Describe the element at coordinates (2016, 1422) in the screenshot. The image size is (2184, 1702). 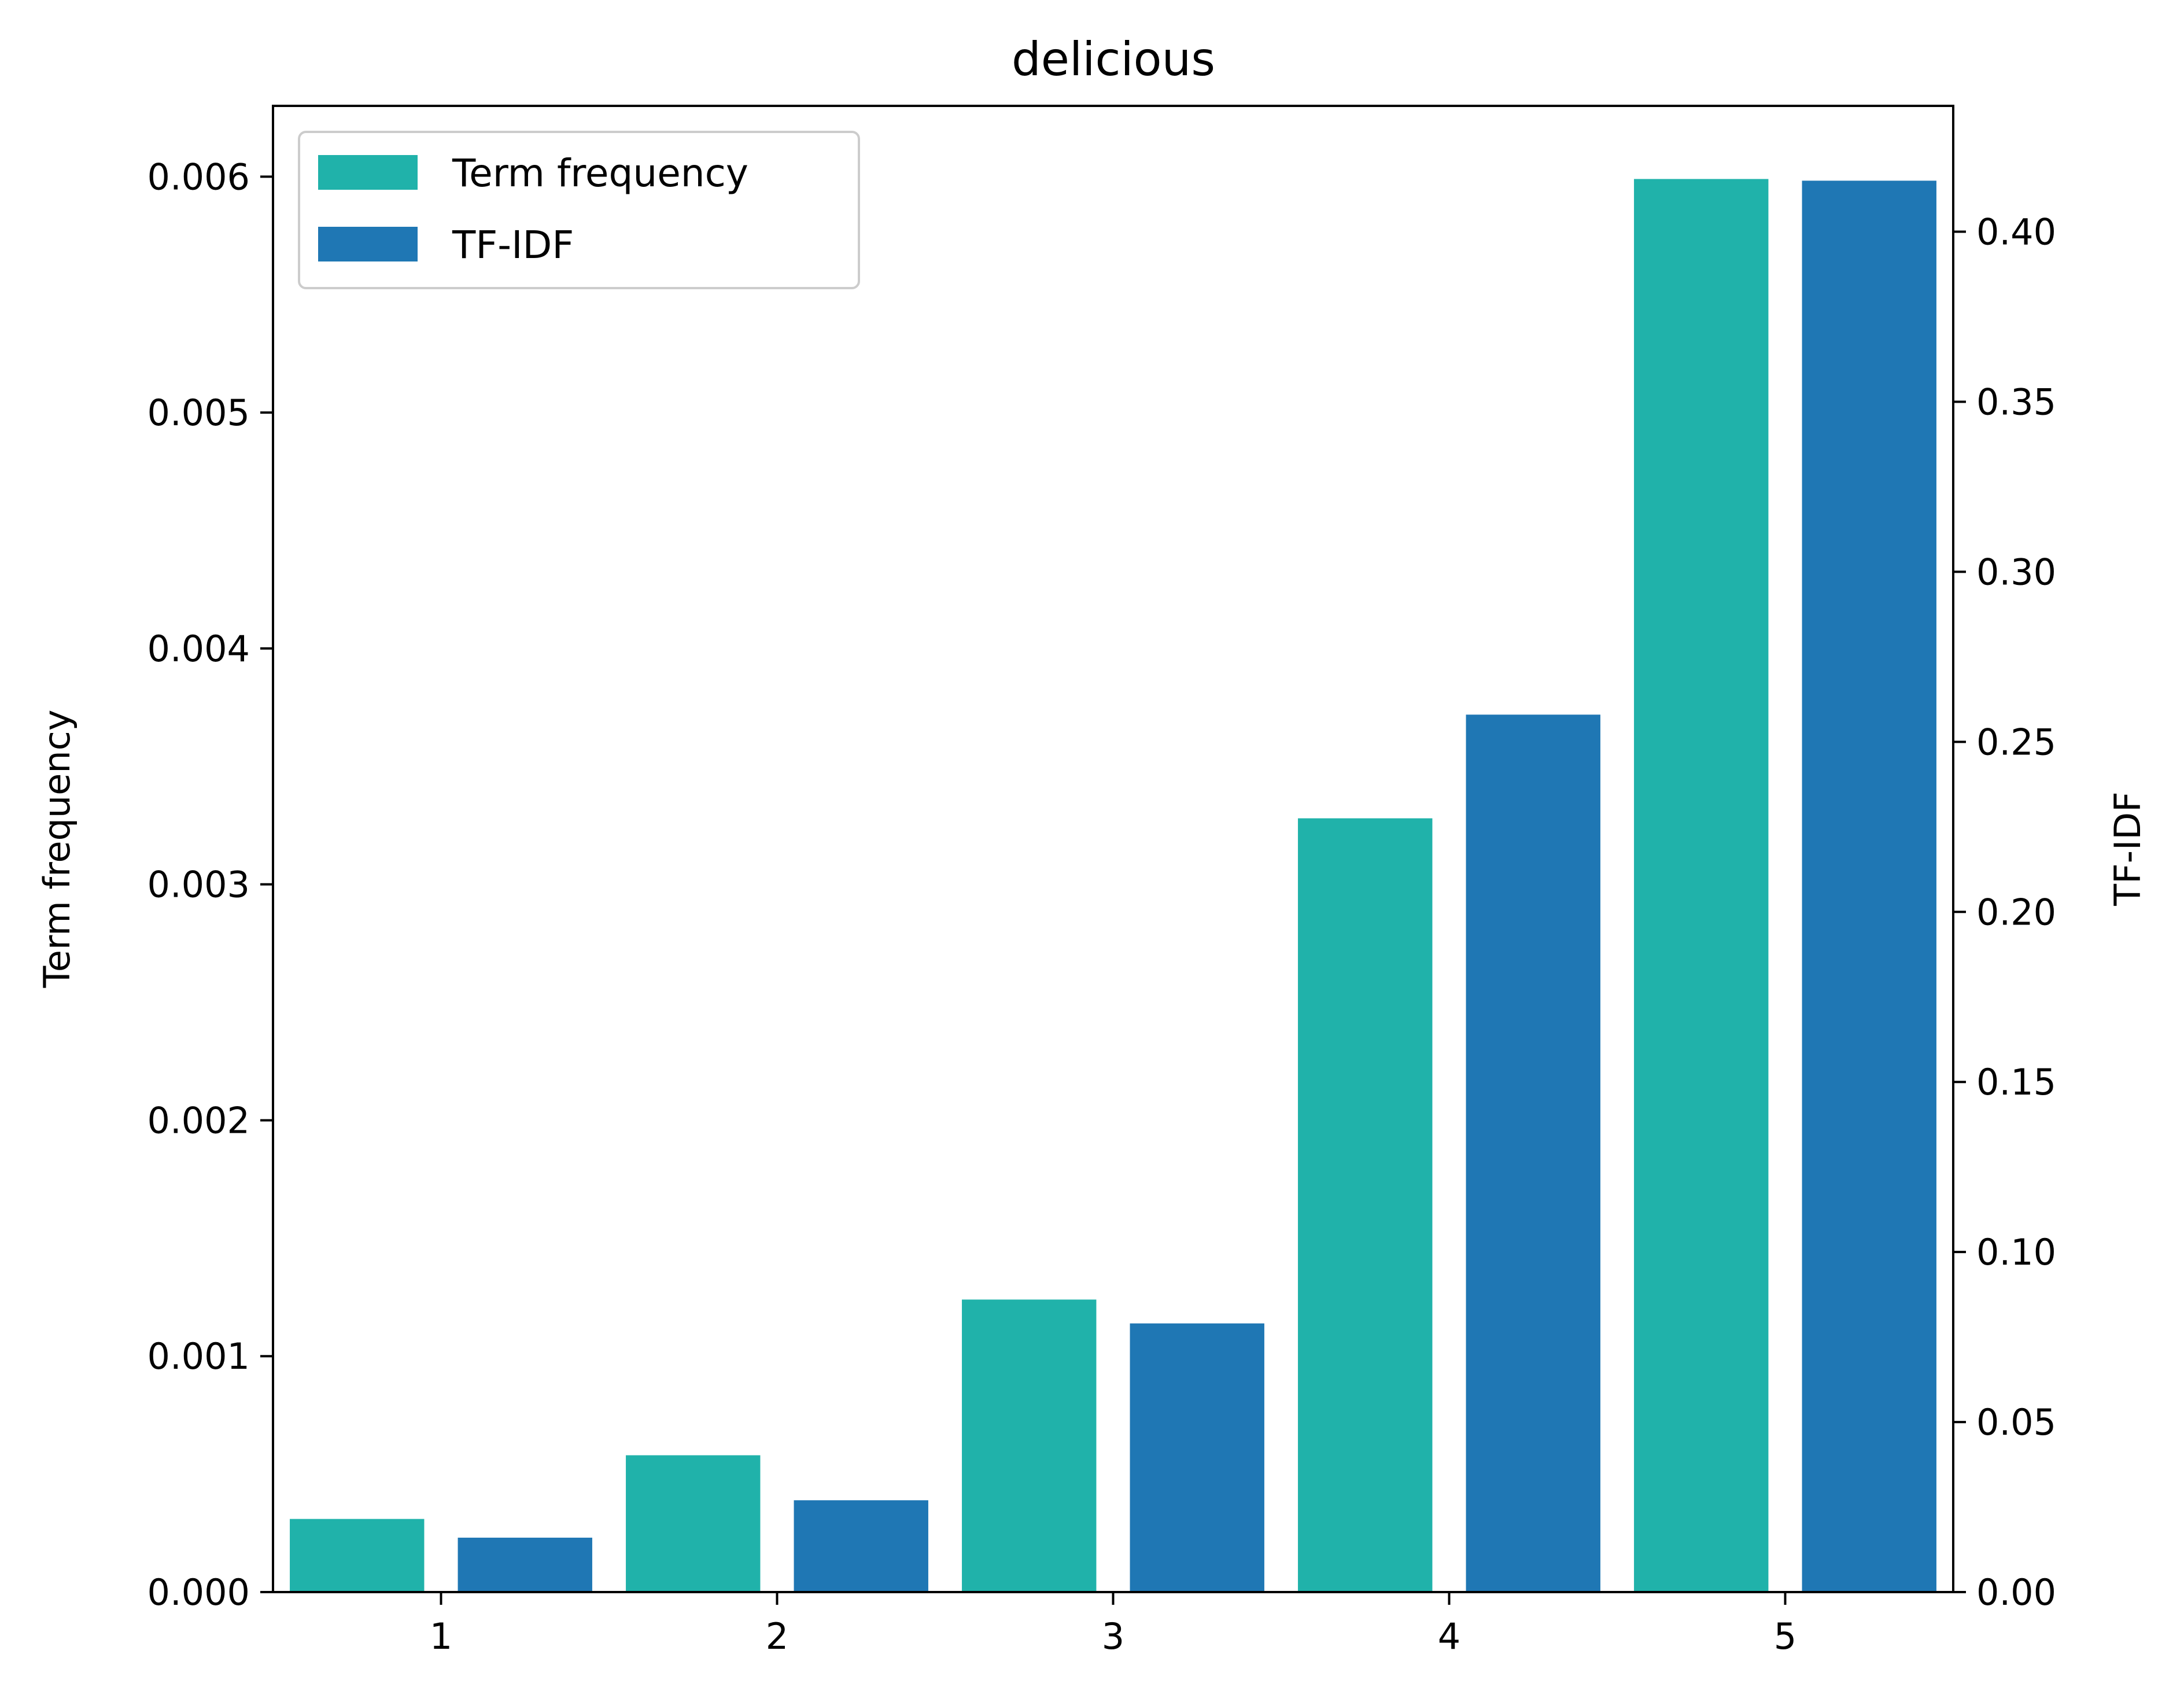
I see `y2-tick-label: 0.05` at that location.